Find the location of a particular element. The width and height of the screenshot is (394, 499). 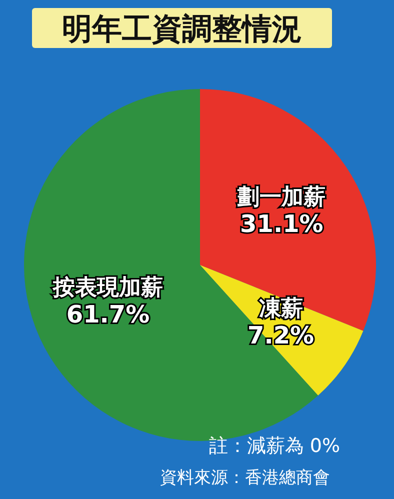

text: 註：減薪為 0% is located at coordinates (274, 446).